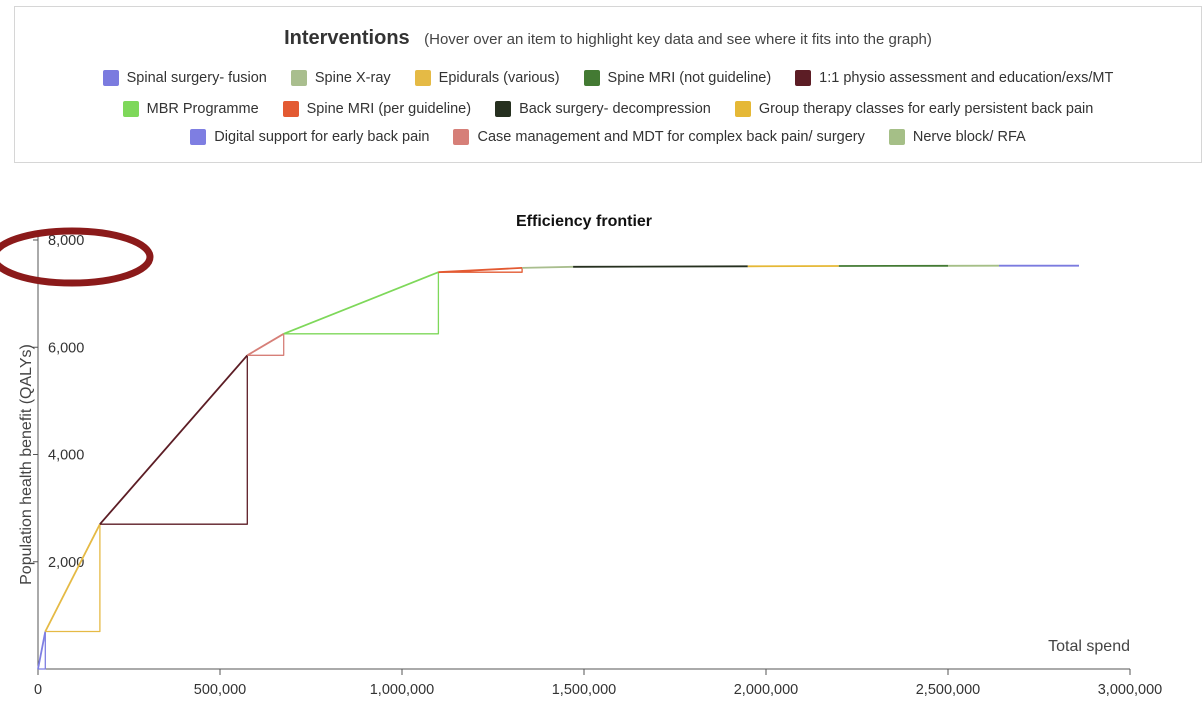 The image size is (1204, 703). Describe the element at coordinates (38, 690) in the screenshot. I see `x-tick-label: 0` at that location.